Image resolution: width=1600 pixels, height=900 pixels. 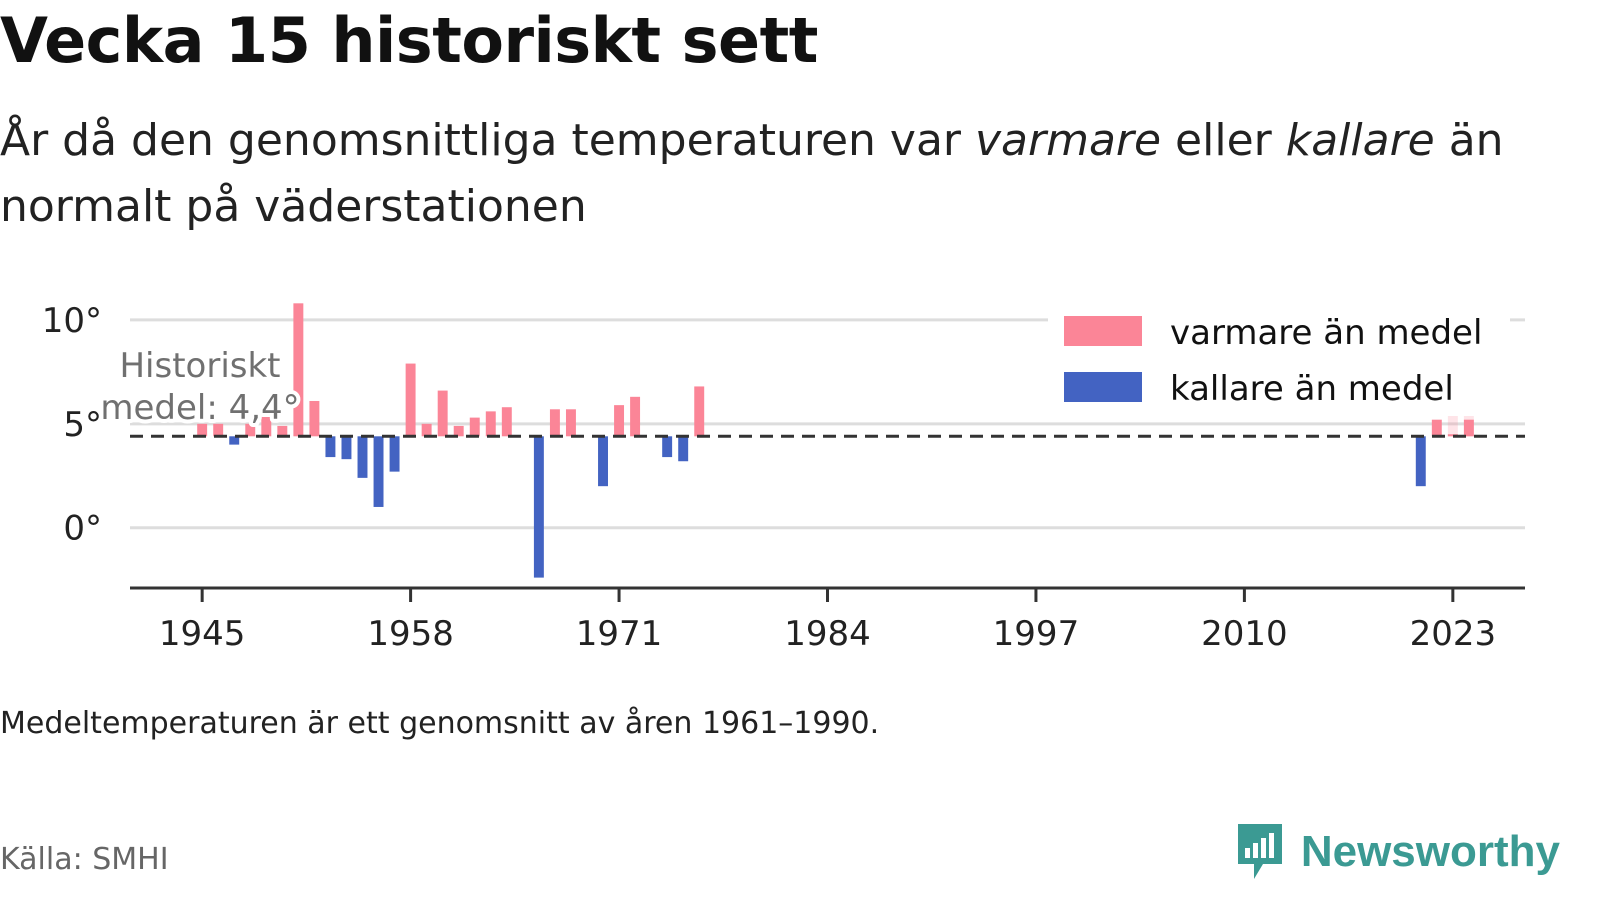 What do you see at coordinates (1244, 634) in the screenshot?
I see `x-tick-label: 2010` at bounding box center [1244, 634].